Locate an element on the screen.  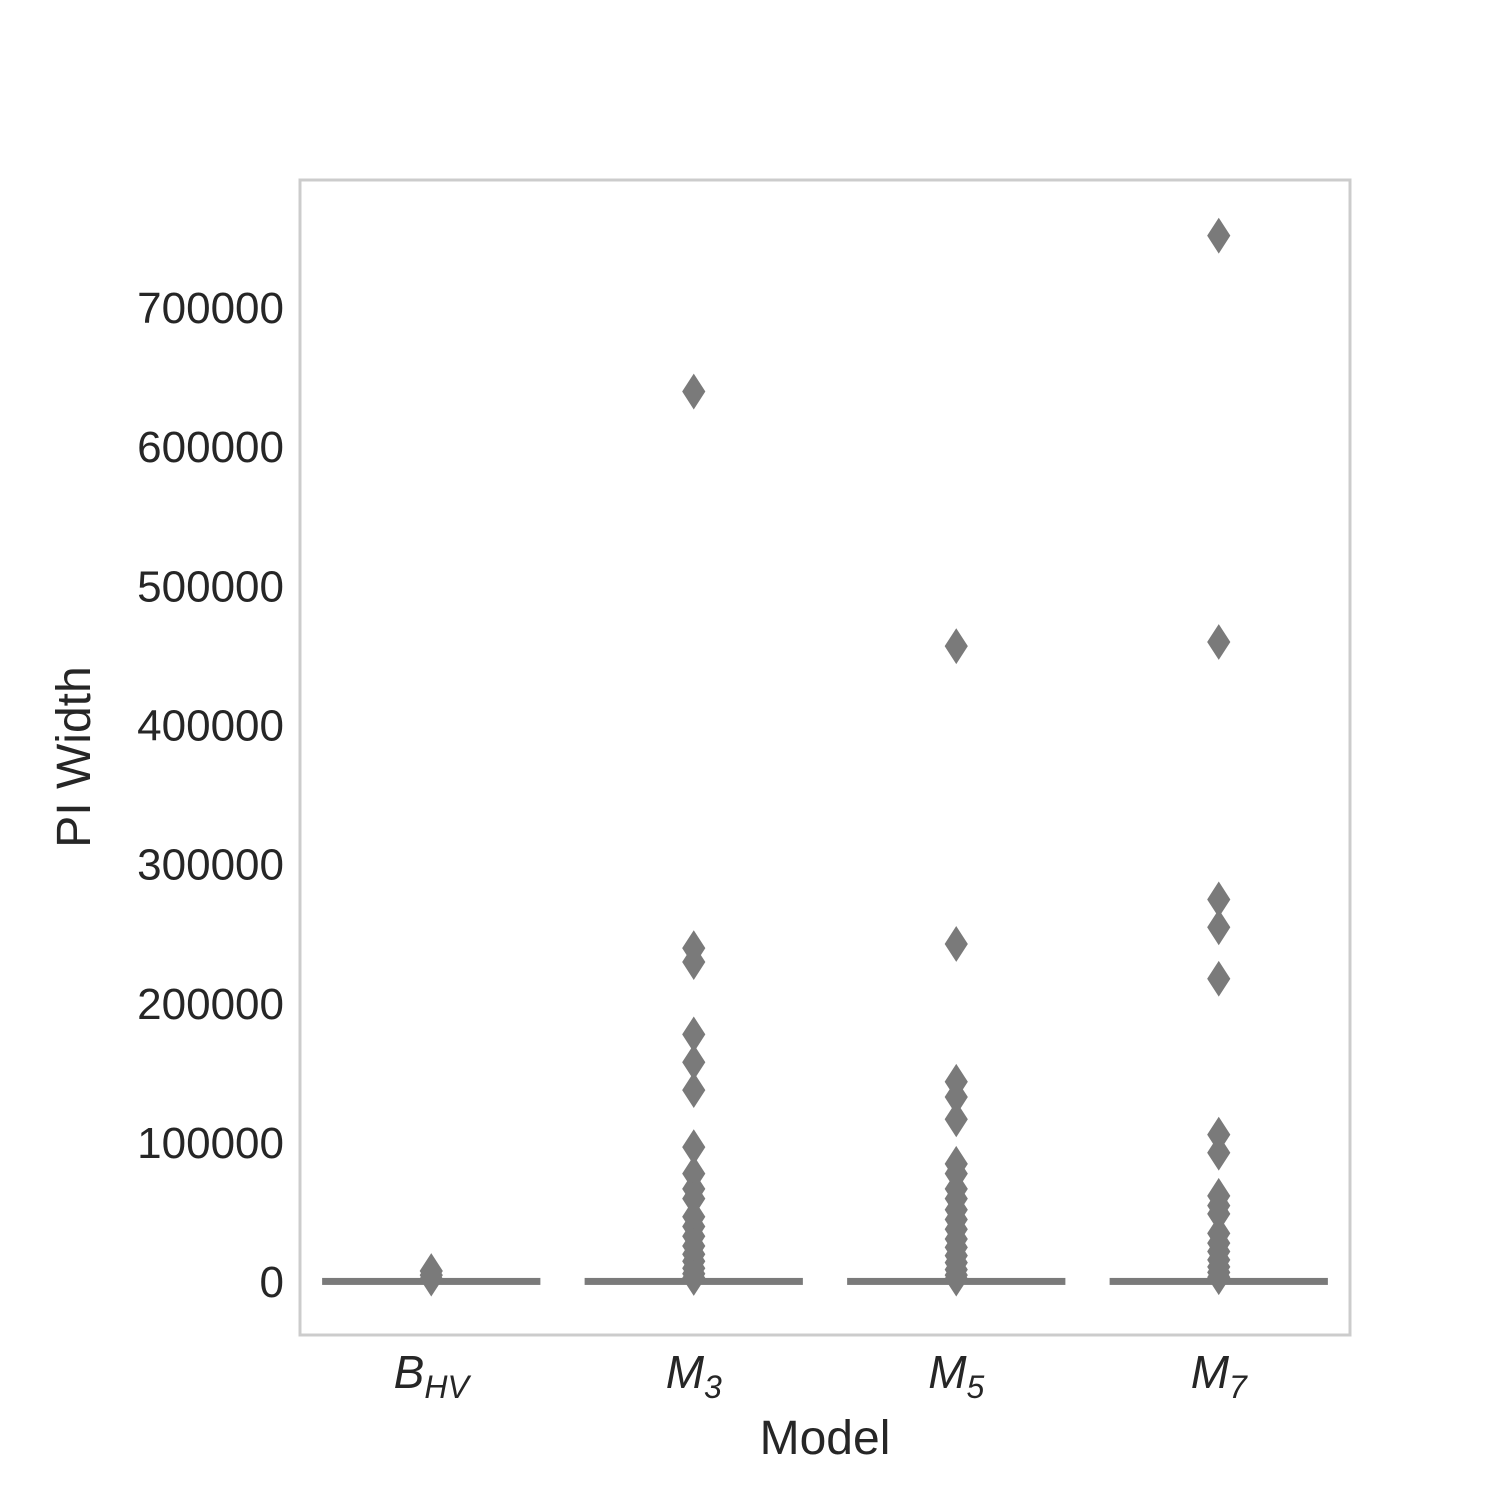
x-tick-label-subscript: HV is located at coordinates (447, 1387).